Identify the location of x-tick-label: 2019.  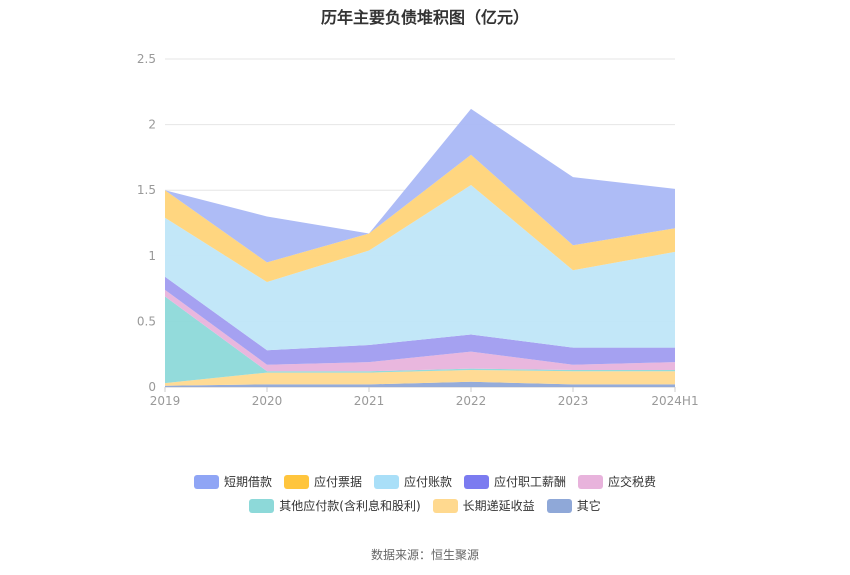
(165, 401).